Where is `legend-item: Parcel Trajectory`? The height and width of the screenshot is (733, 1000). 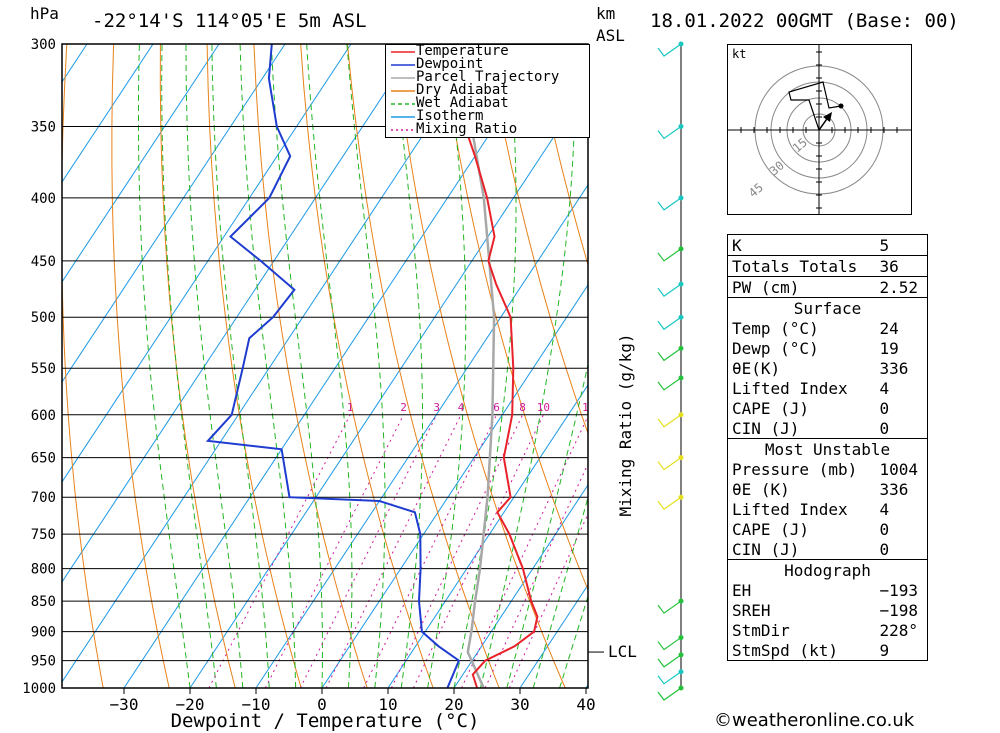 legend-item: Parcel Trajectory is located at coordinates (489, 77).